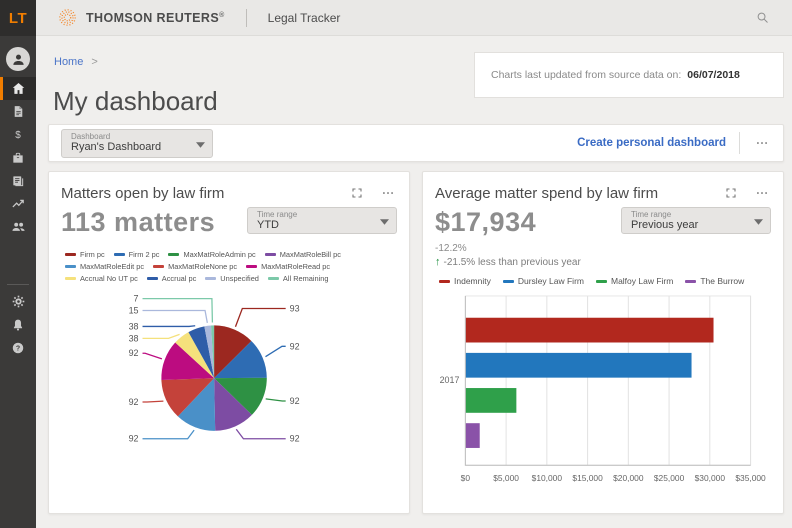 Image resolution: width=792 pixels, height=528 pixels. I want to click on user-icon, so click(18, 59).